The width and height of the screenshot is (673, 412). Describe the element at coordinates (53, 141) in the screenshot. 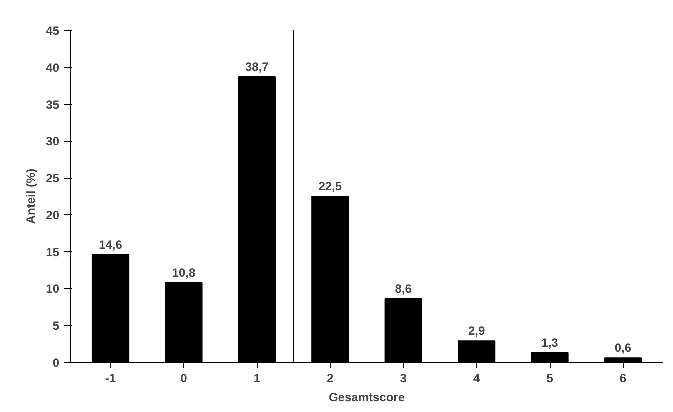

I see `y-tick-label: 30` at that location.